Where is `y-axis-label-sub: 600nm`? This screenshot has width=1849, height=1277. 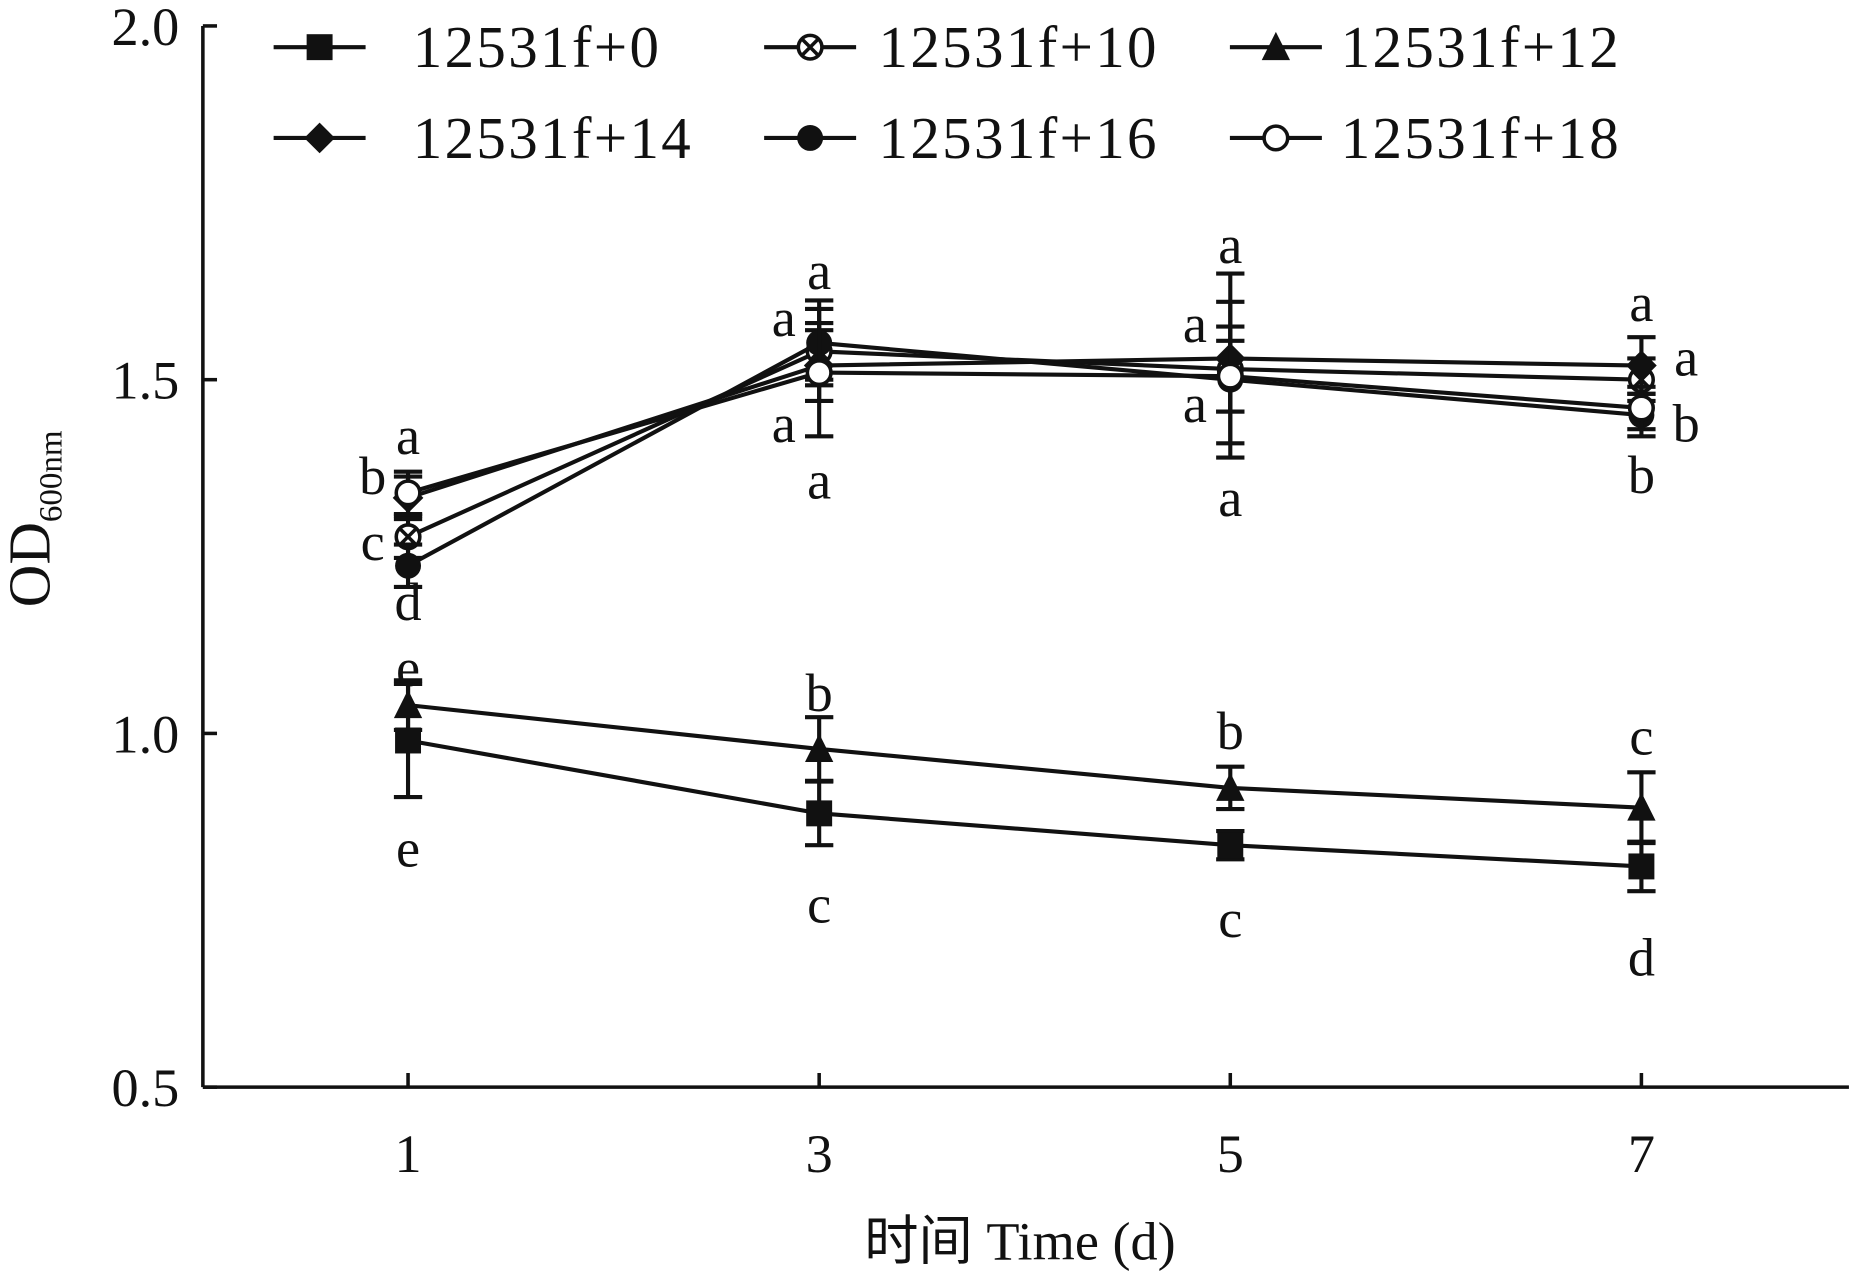
y-axis-label-sub: 600nm is located at coordinates (51, 476).